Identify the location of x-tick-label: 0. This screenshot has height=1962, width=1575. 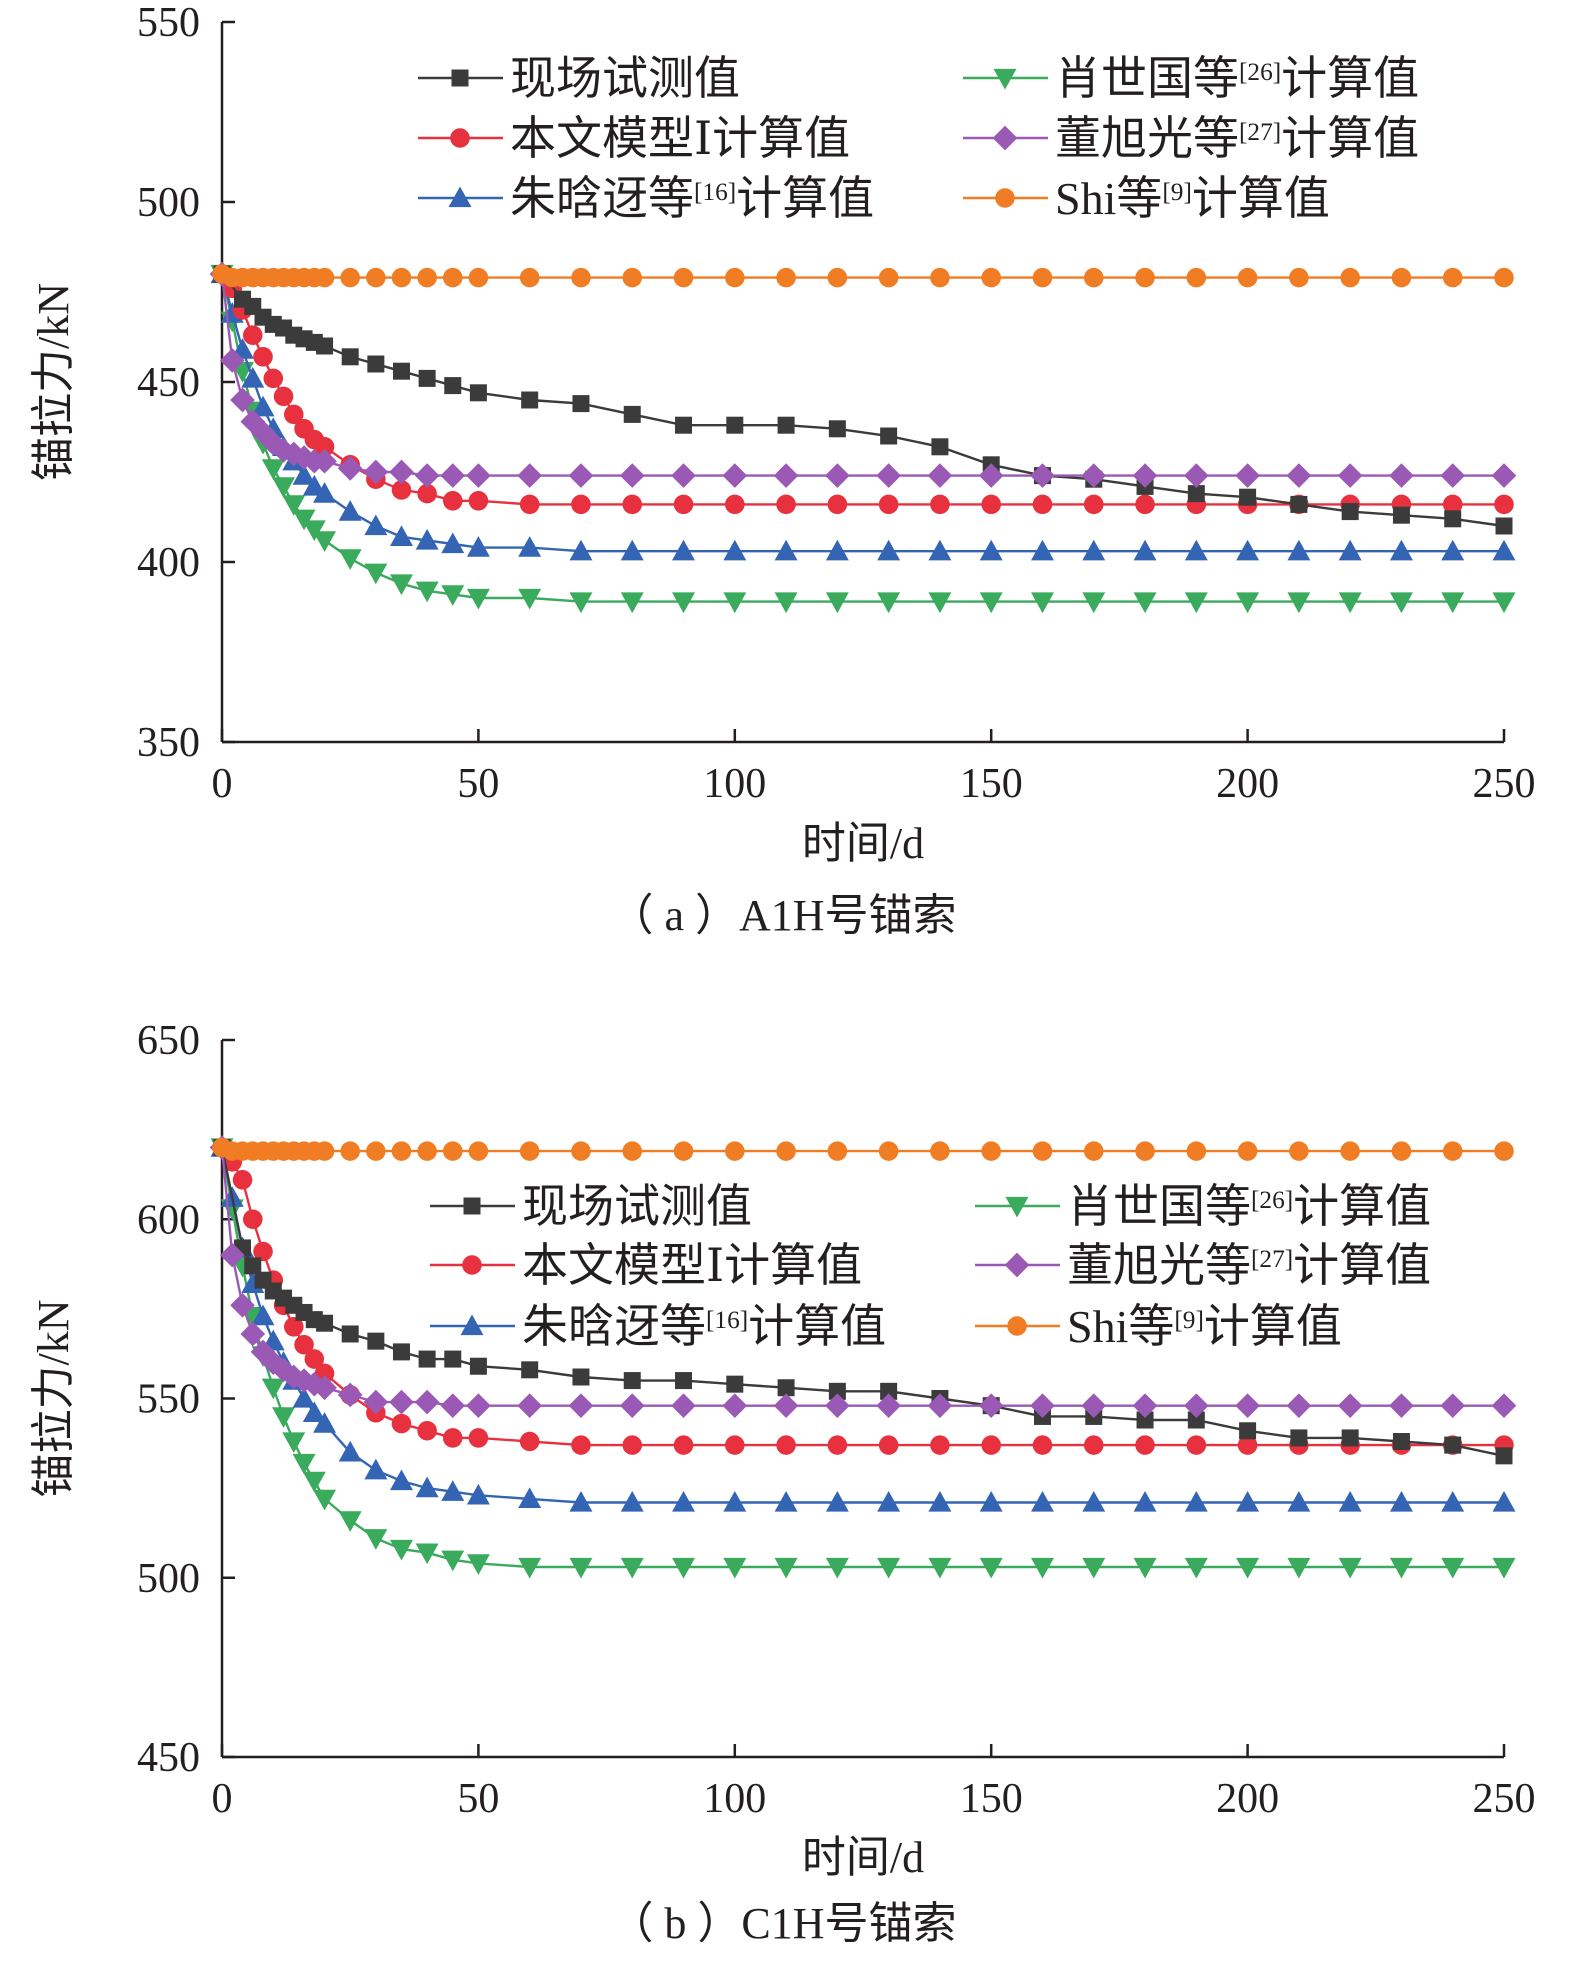
(222, 784).